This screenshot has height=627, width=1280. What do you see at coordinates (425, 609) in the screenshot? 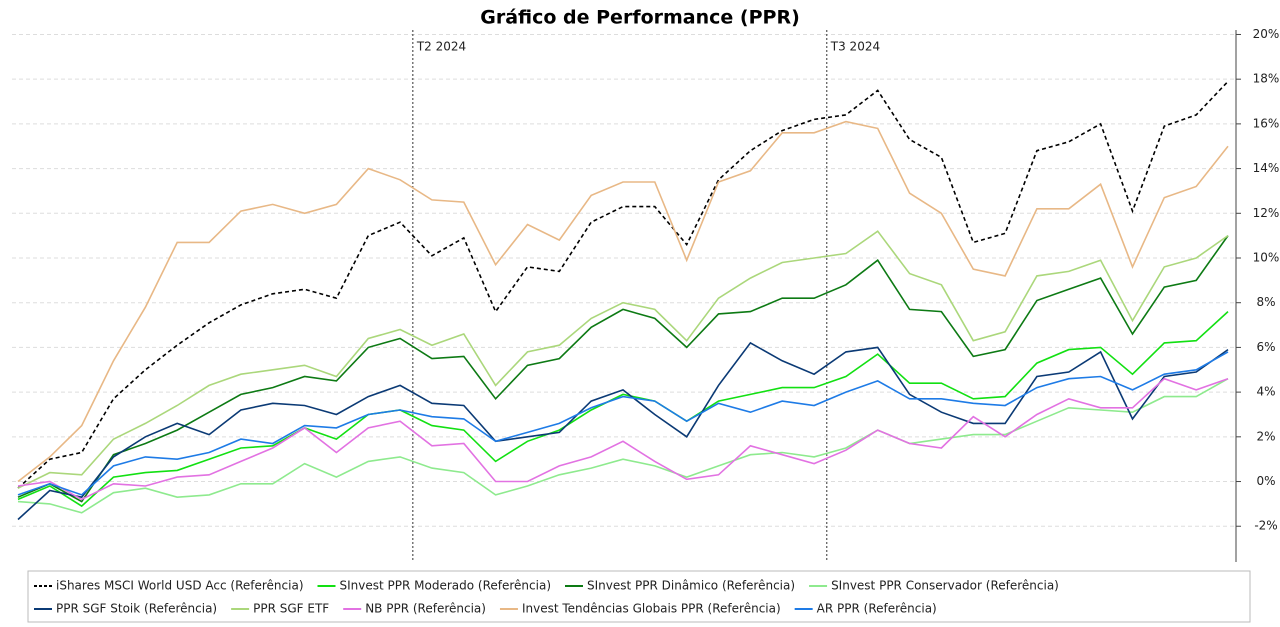
I see `legend-label: NB PPR (Referência)` at bounding box center [425, 609].